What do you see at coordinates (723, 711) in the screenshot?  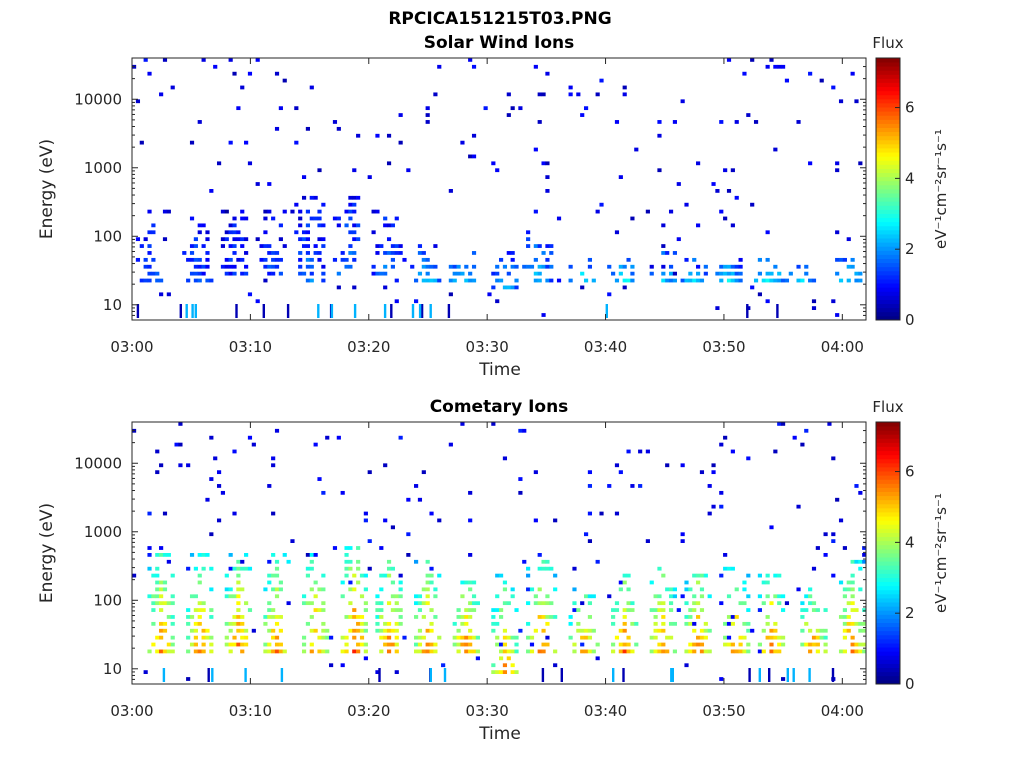 I see `x-tick-label: 03:50` at bounding box center [723, 711].